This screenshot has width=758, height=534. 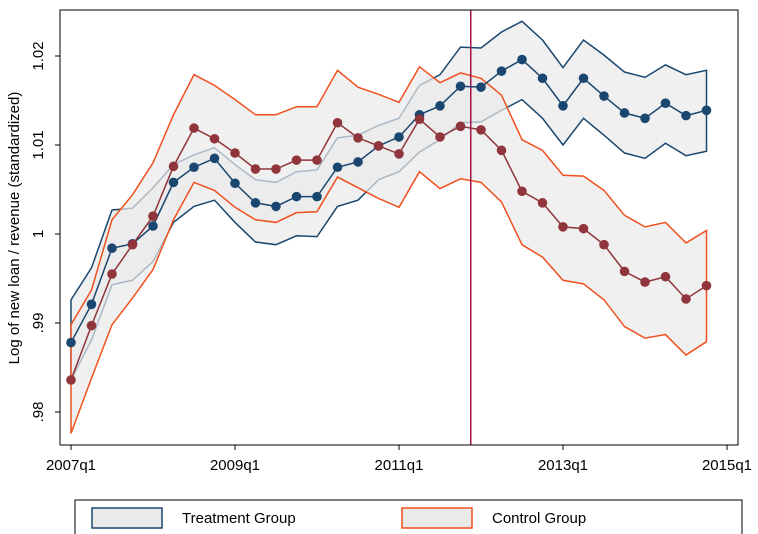 What do you see at coordinates (38, 55) in the screenshot?
I see `y-tick-label: 1.02` at bounding box center [38, 55].